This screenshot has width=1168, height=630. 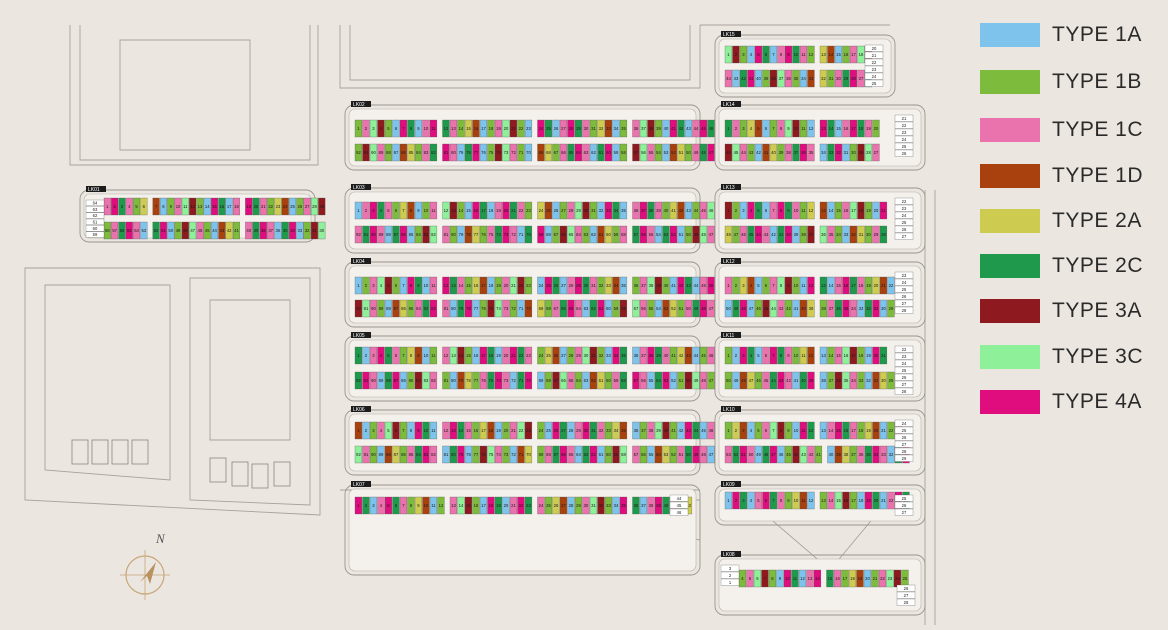 What do you see at coordinates (388, 355) in the screenshot?
I see `lot-number: 5` at bounding box center [388, 355].